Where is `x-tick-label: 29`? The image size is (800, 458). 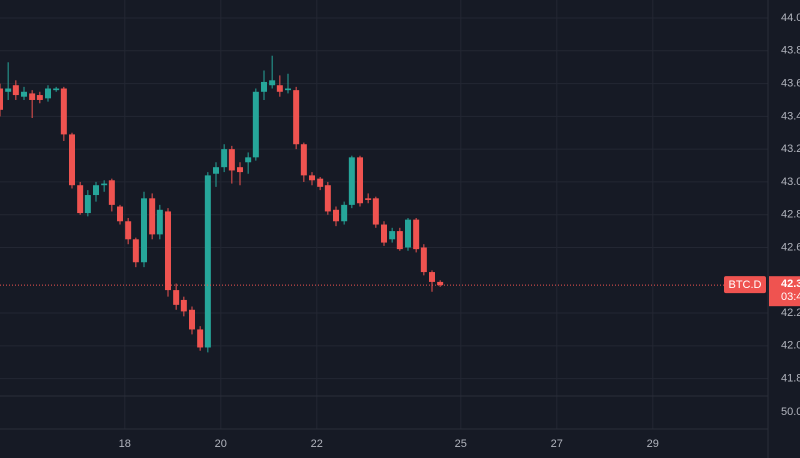 x-tick-label: 29 is located at coordinates (653, 444).